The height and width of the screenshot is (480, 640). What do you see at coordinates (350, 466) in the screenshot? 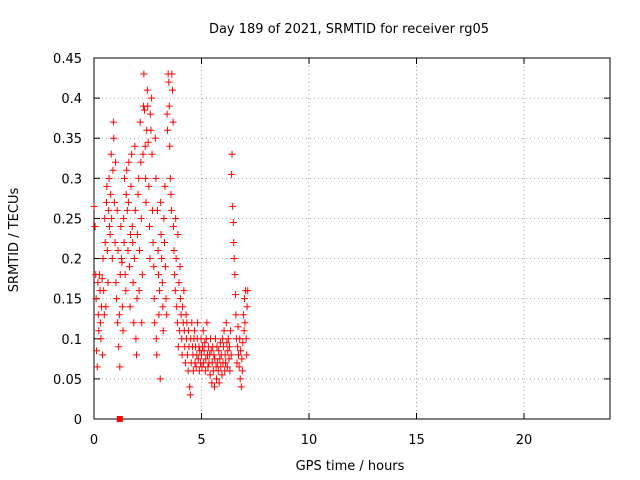
I see `x-axis-label: GPS time / hours` at bounding box center [350, 466].